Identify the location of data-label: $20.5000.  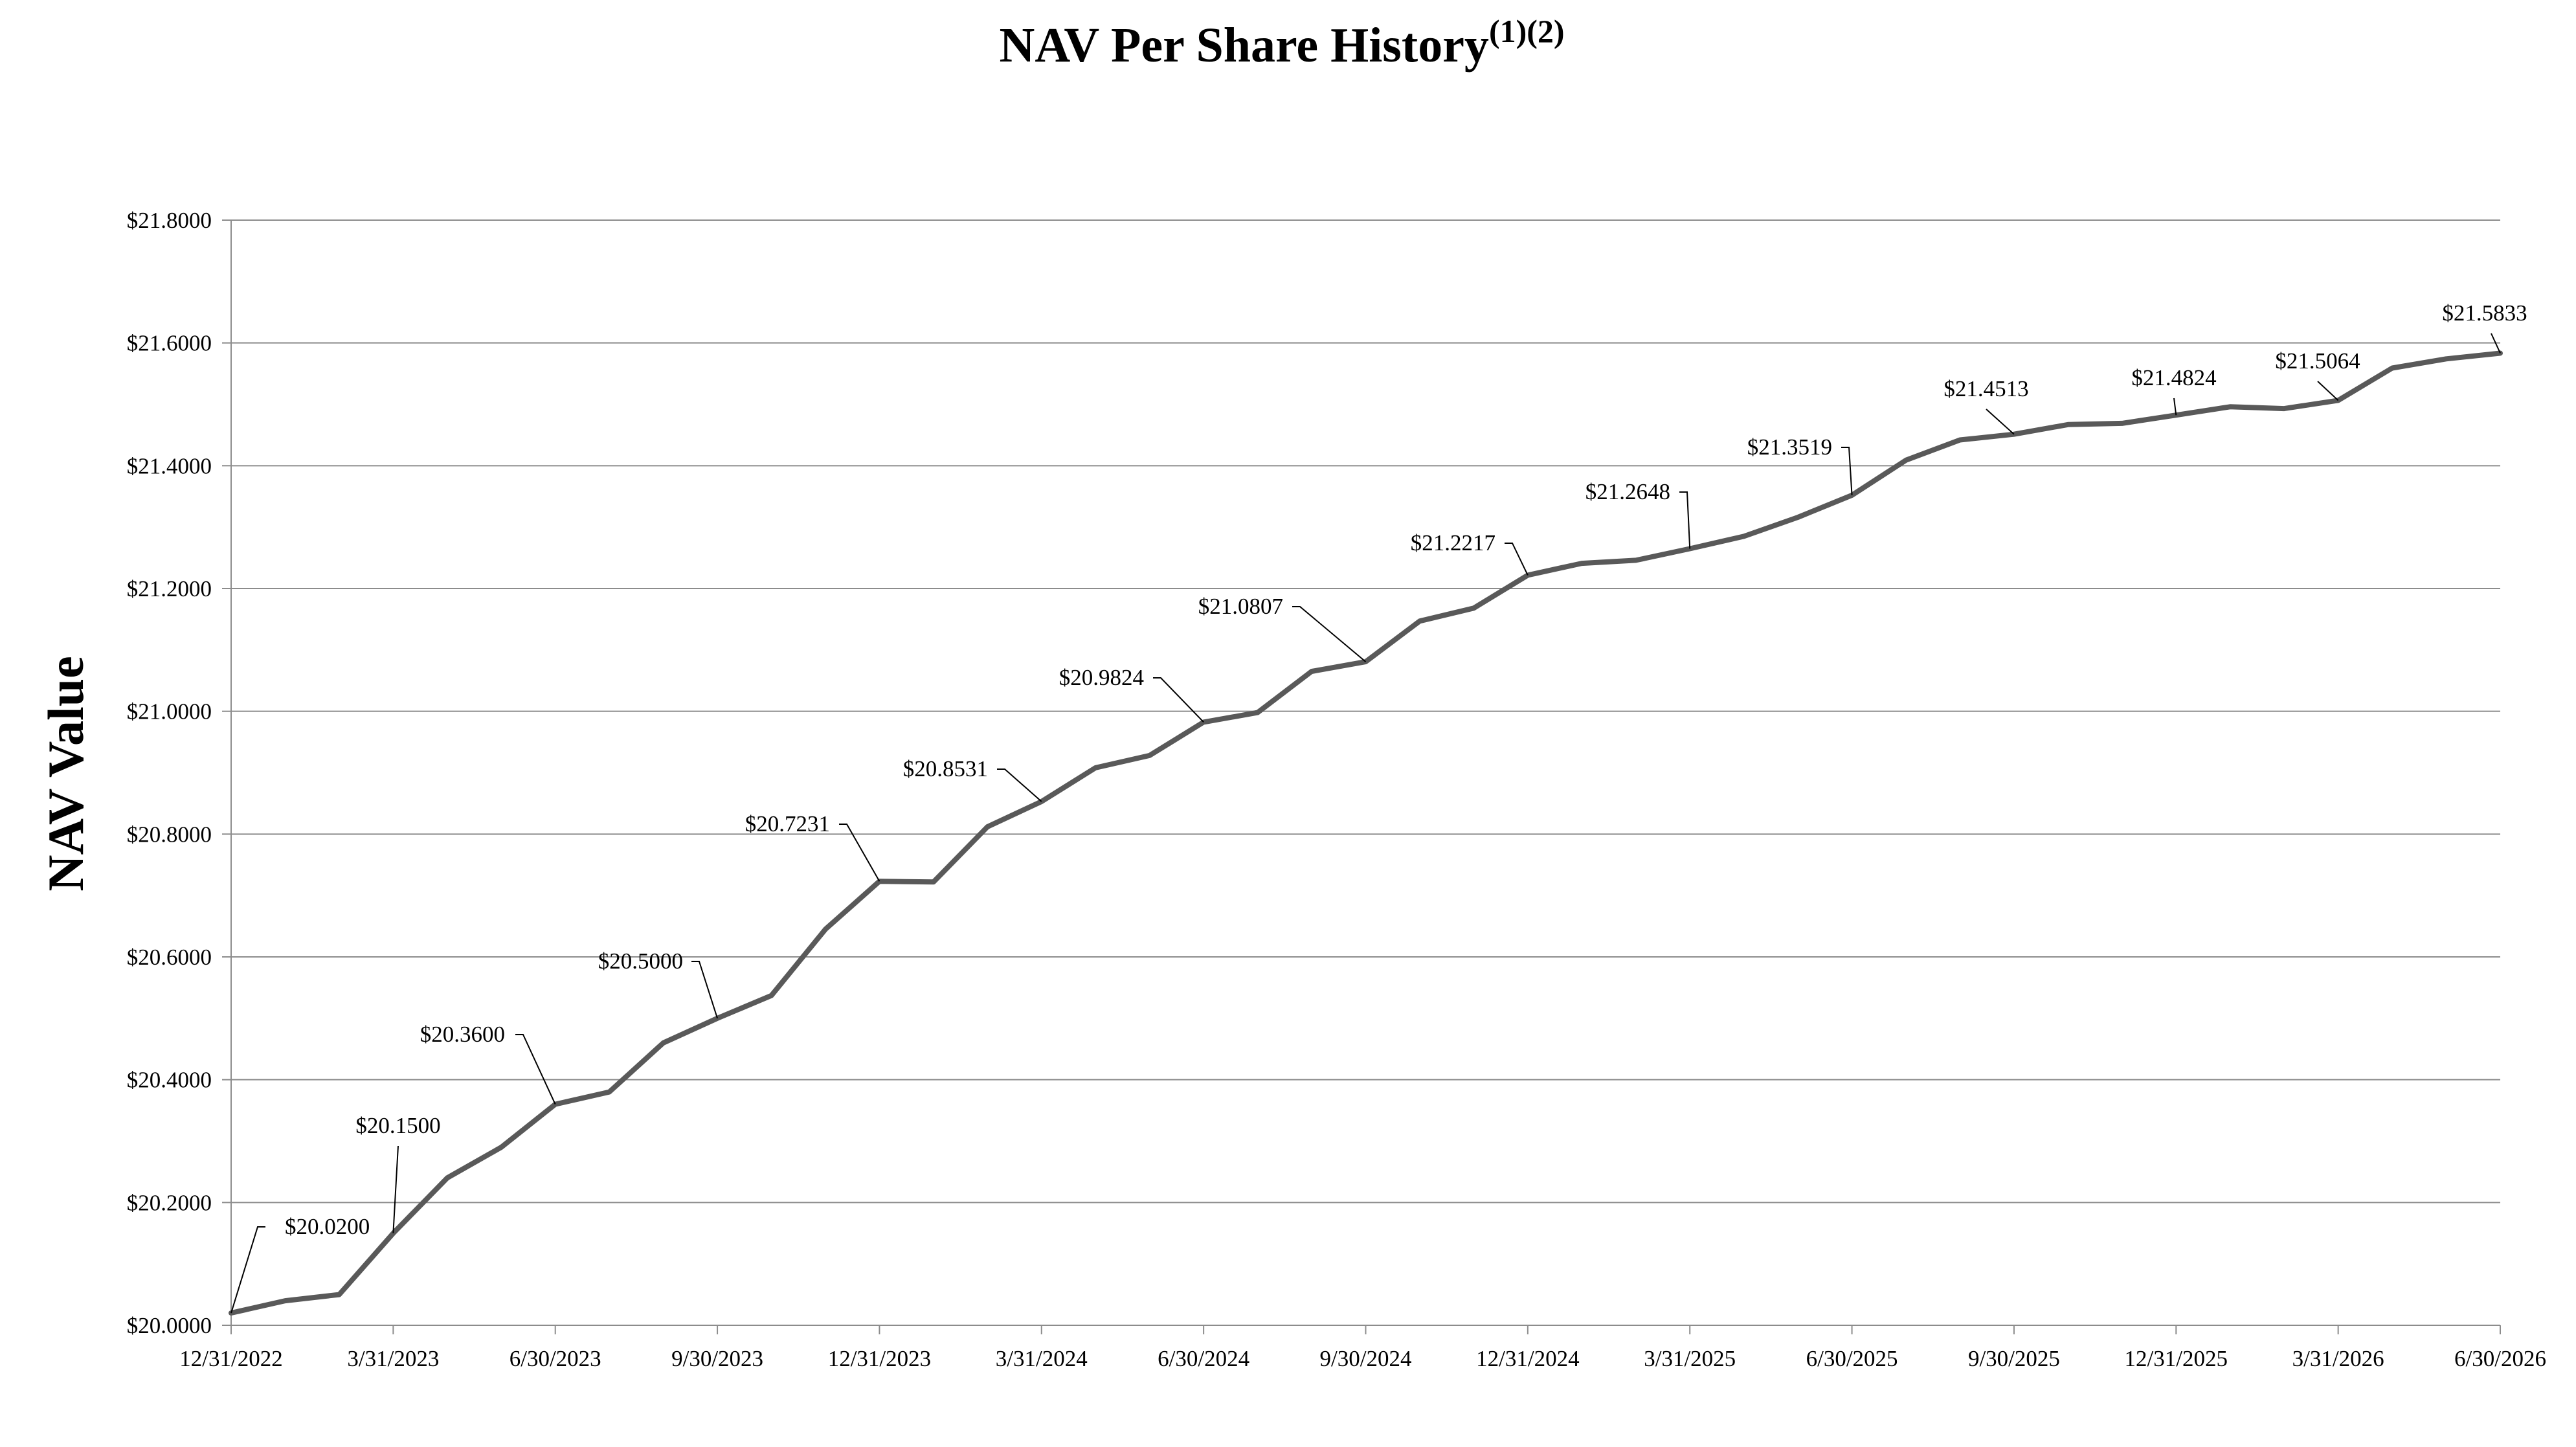
(640, 961).